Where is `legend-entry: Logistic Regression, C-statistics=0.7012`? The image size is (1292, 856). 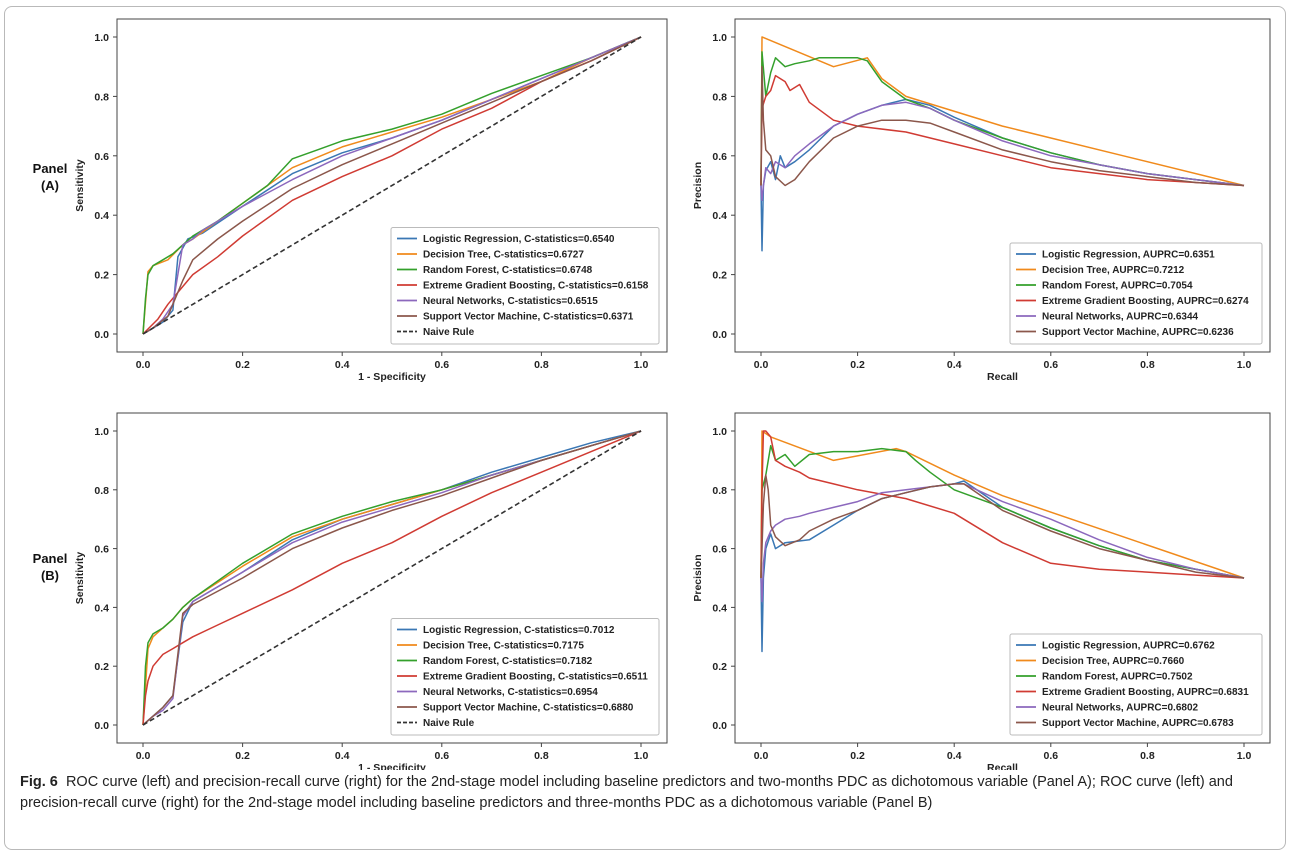
legend-entry: Logistic Regression, C-statistics=0.7012 is located at coordinates (519, 630).